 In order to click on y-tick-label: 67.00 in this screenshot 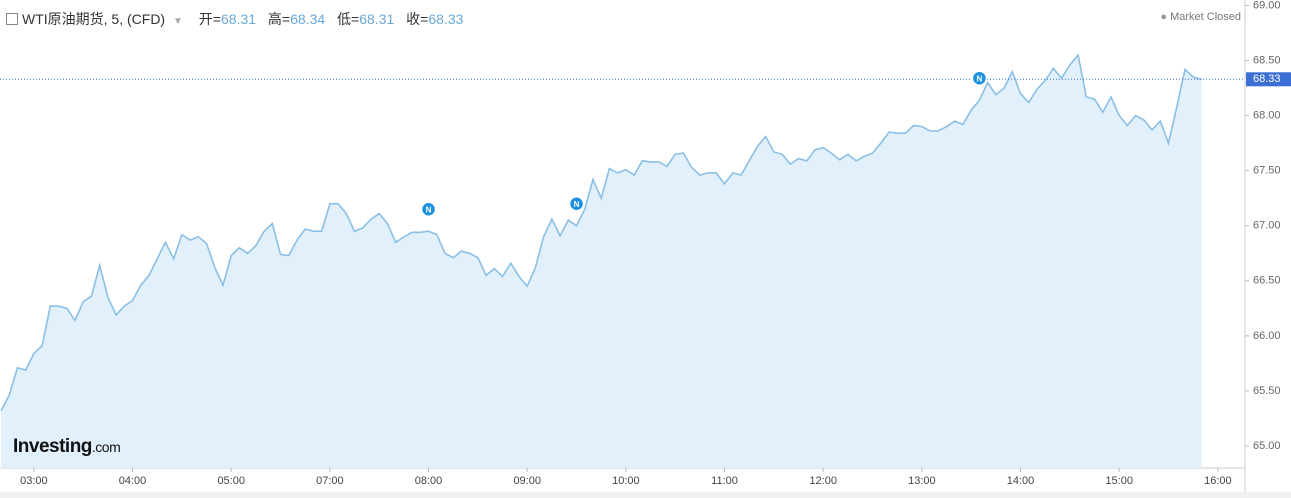, I will do `click(1267, 226)`.